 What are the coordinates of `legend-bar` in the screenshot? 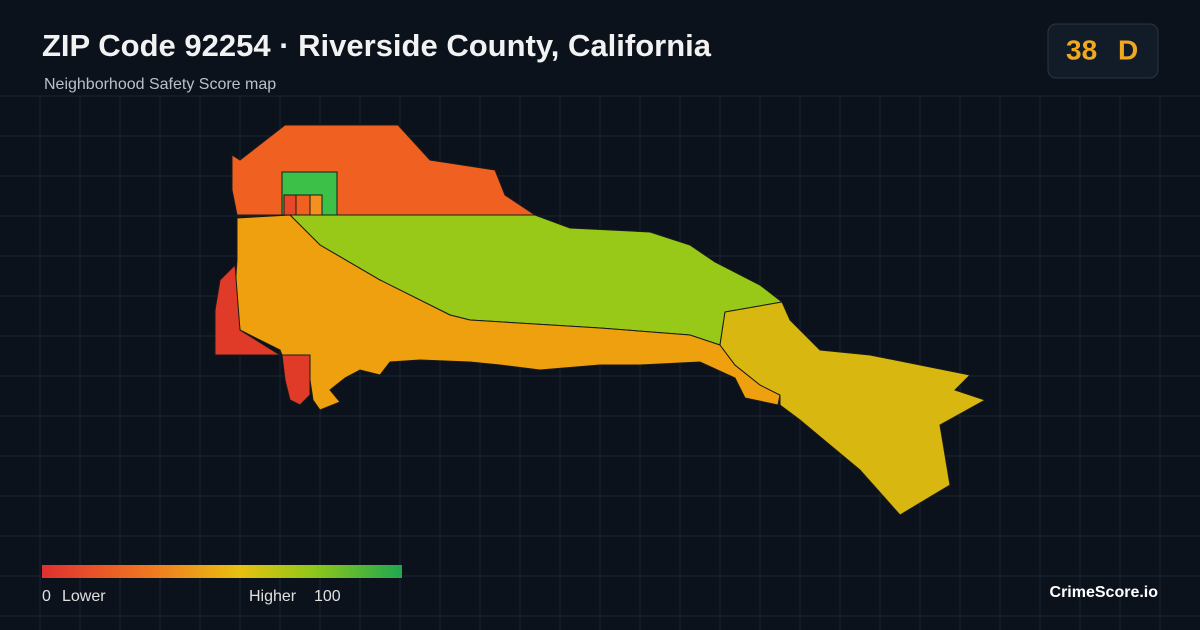 It's located at (222, 571).